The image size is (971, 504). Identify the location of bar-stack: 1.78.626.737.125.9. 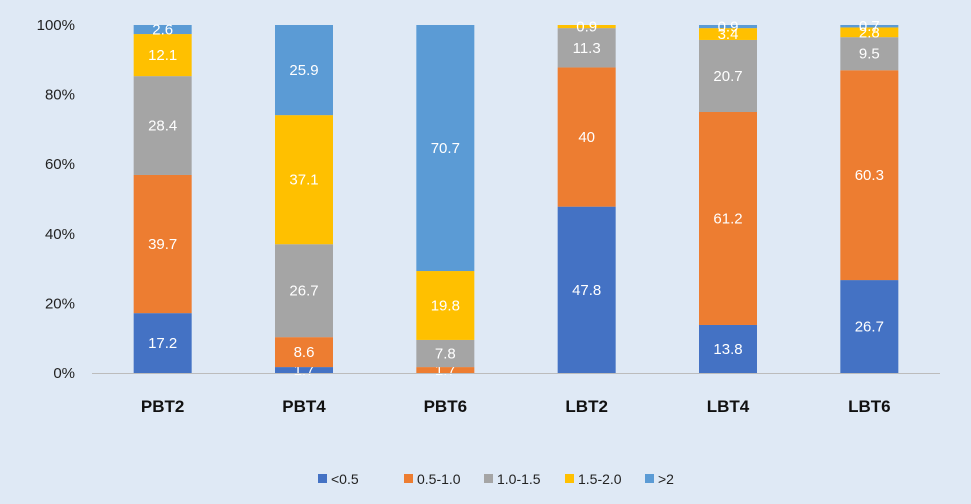
(304, 202).